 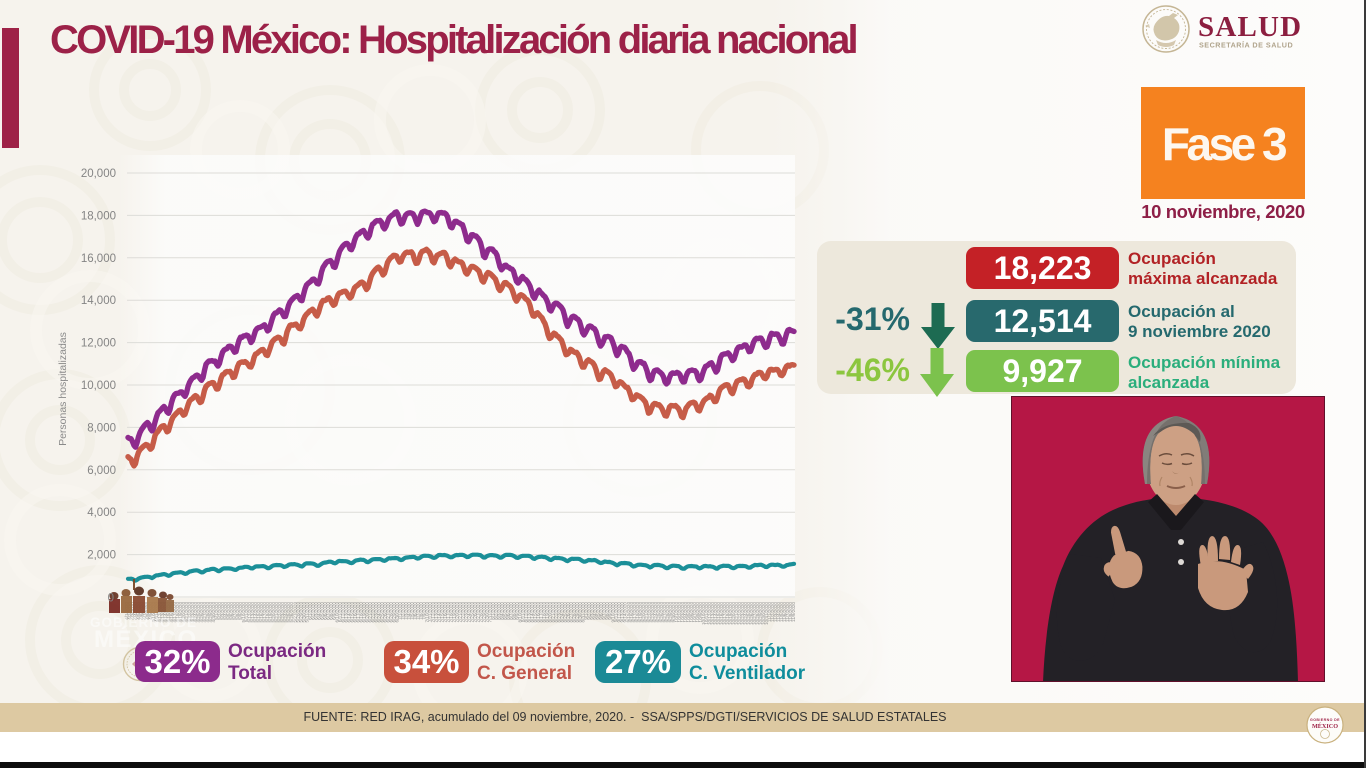 I want to click on svg-text: 8/15/2020, so click(x=535, y=612).